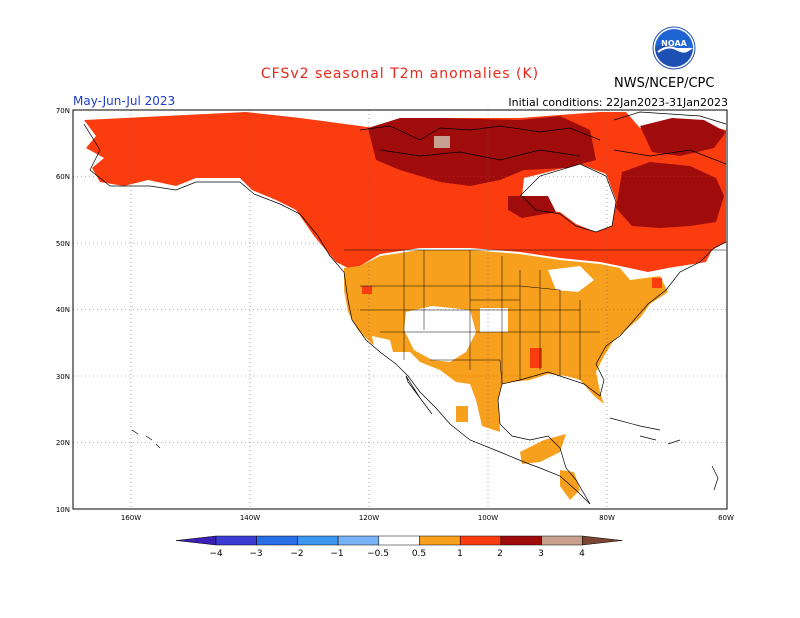 The width and height of the screenshot is (800, 618). Describe the element at coordinates (419, 554) in the screenshot. I see `legend-label: 0.5` at that location.